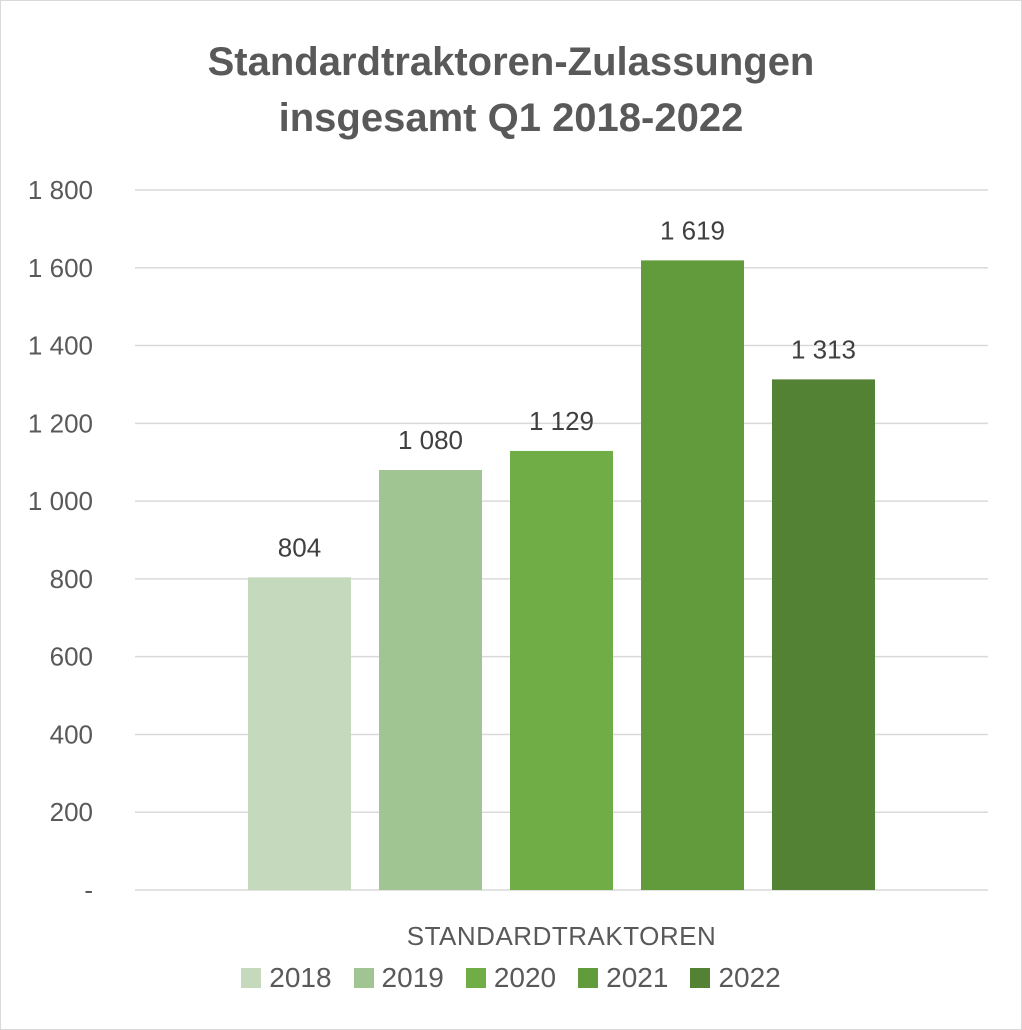 This screenshot has width=1022, height=1030. I want to click on bar-2020, so click(561, 670).